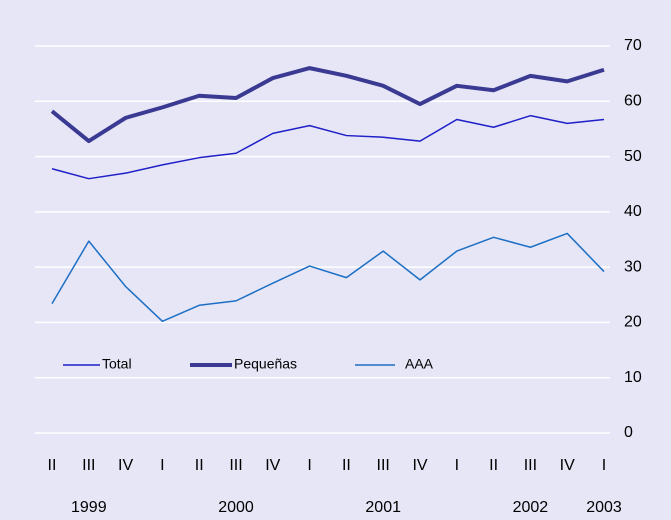  Describe the element at coordinates (117, 364) in the screenshot. I see `legend-label: Total` at that location.